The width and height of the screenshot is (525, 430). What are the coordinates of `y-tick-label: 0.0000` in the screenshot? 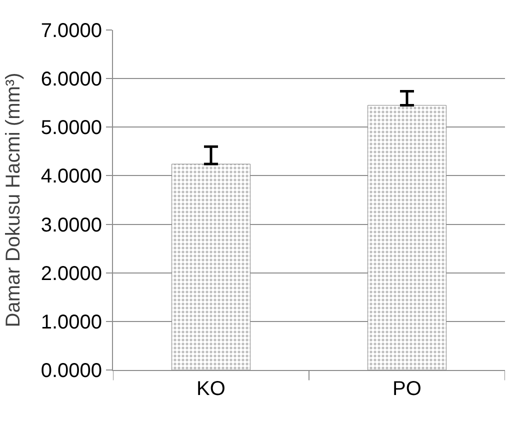 It's located at (71, 371).